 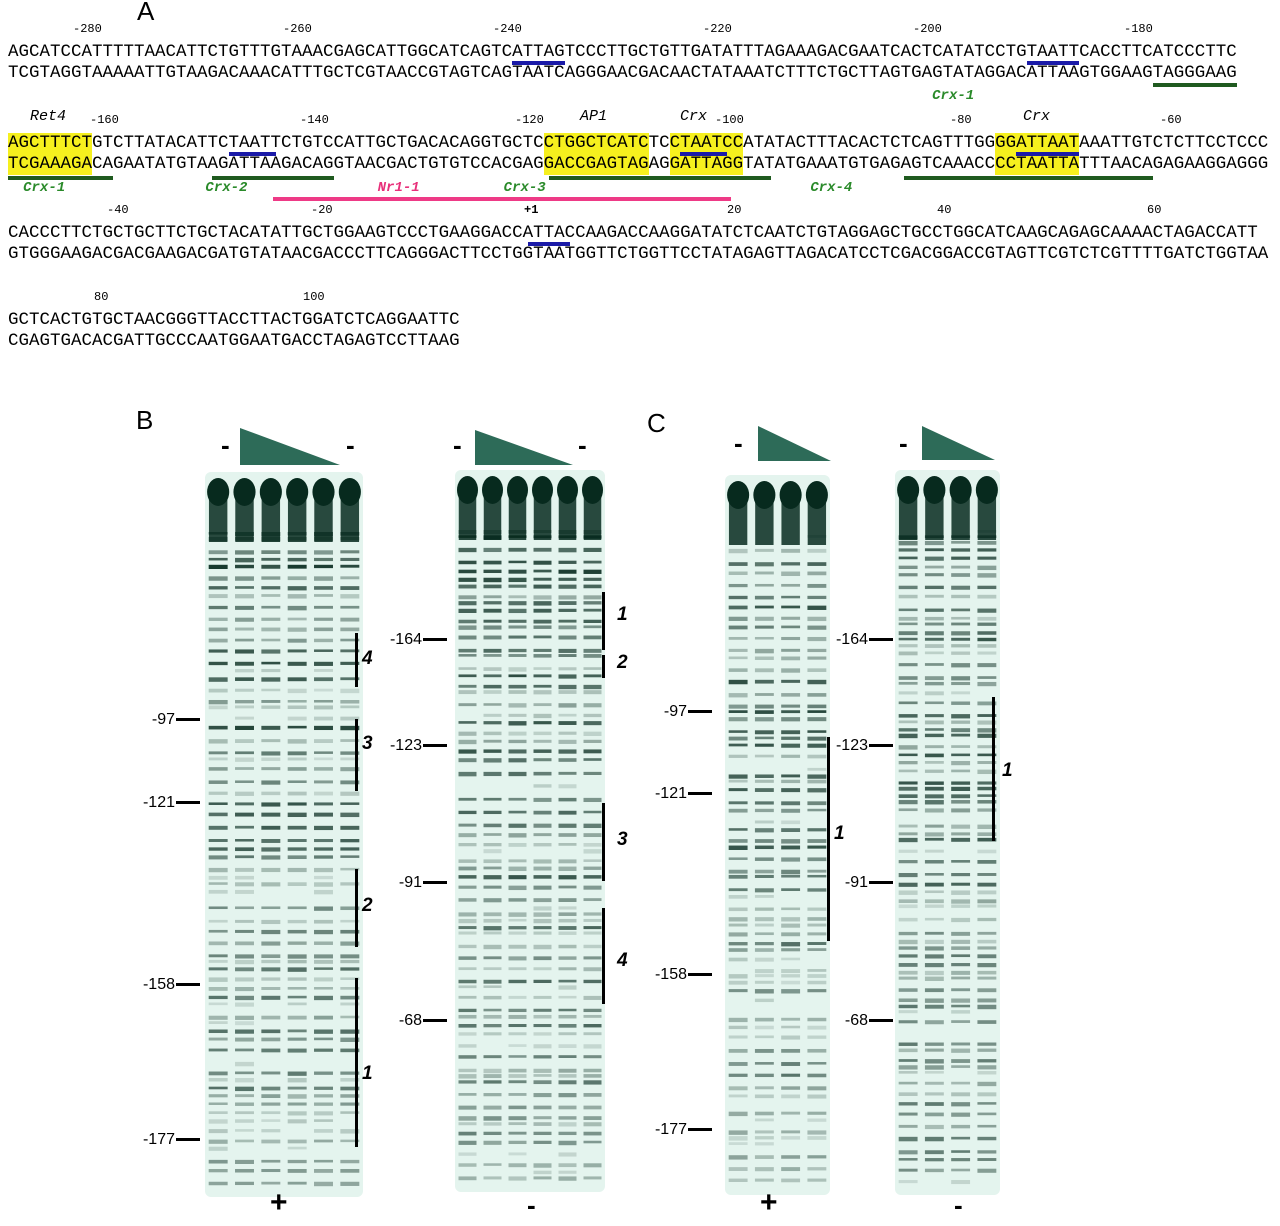 What do you see at coordinates (367, 1073) in the screenshot?
I see `region-number: 1` at bounding box center [367, 1073].